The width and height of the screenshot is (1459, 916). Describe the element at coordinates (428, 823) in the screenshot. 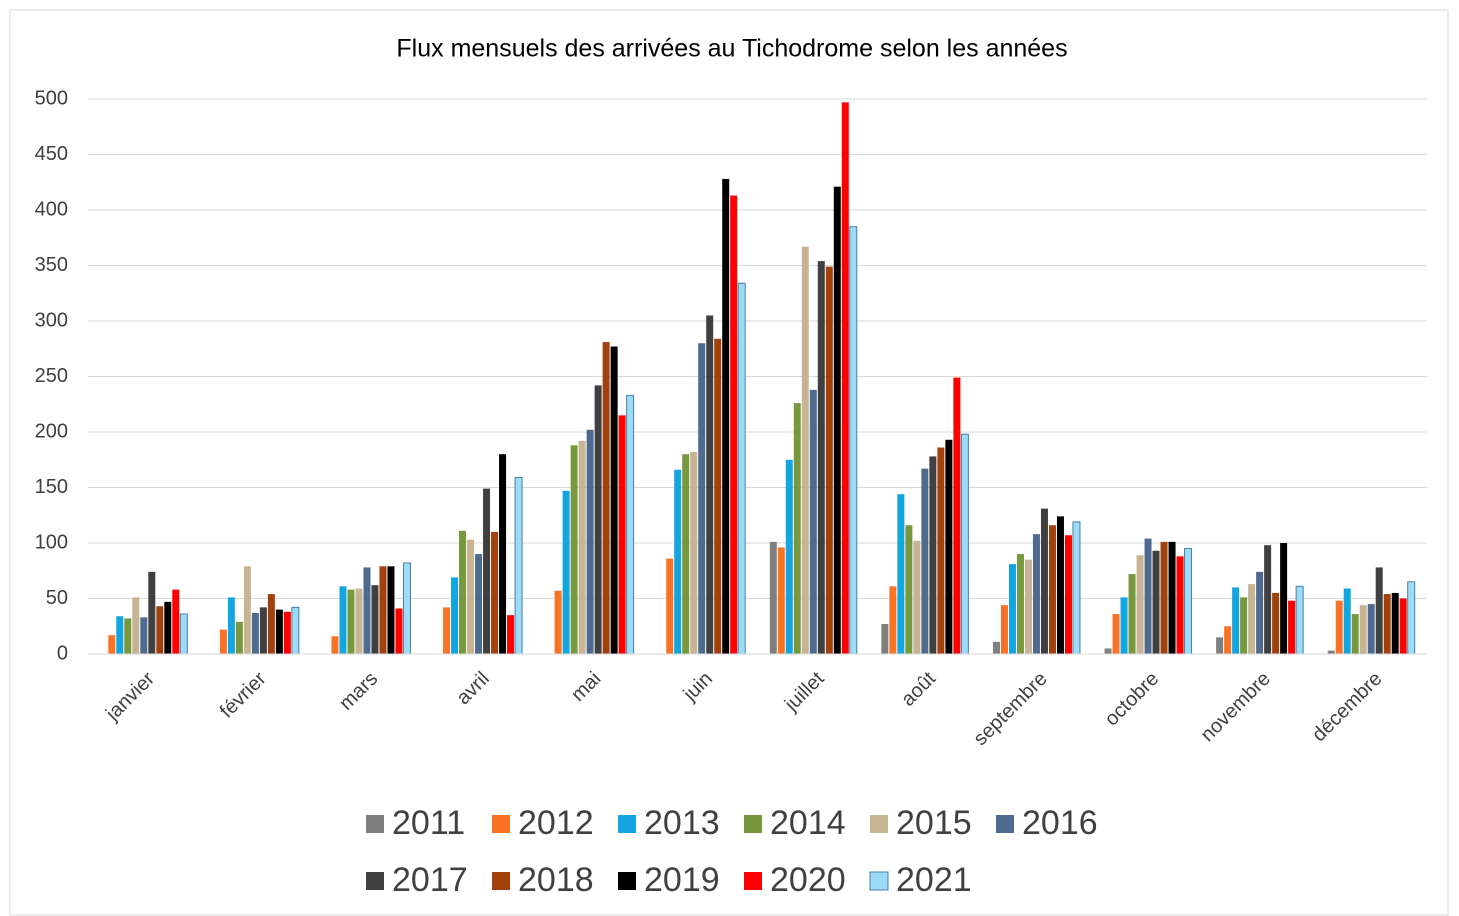

I see `legend-label: 2011` at that location.